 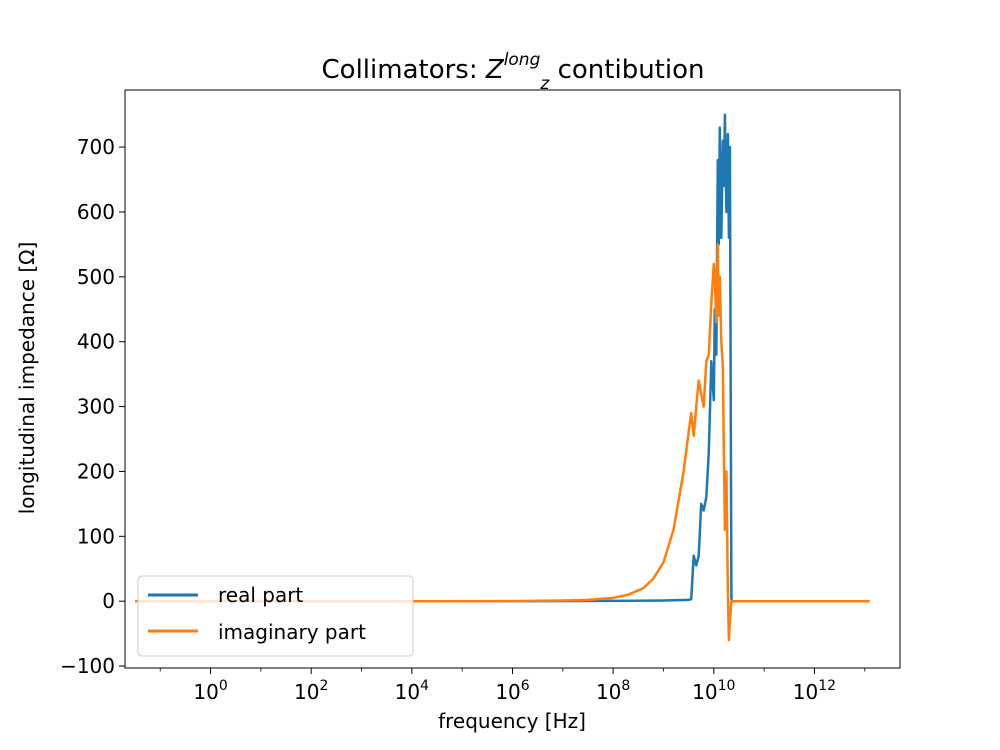 I want to click on x-tick-label: 10², so click(x=311, y=691).